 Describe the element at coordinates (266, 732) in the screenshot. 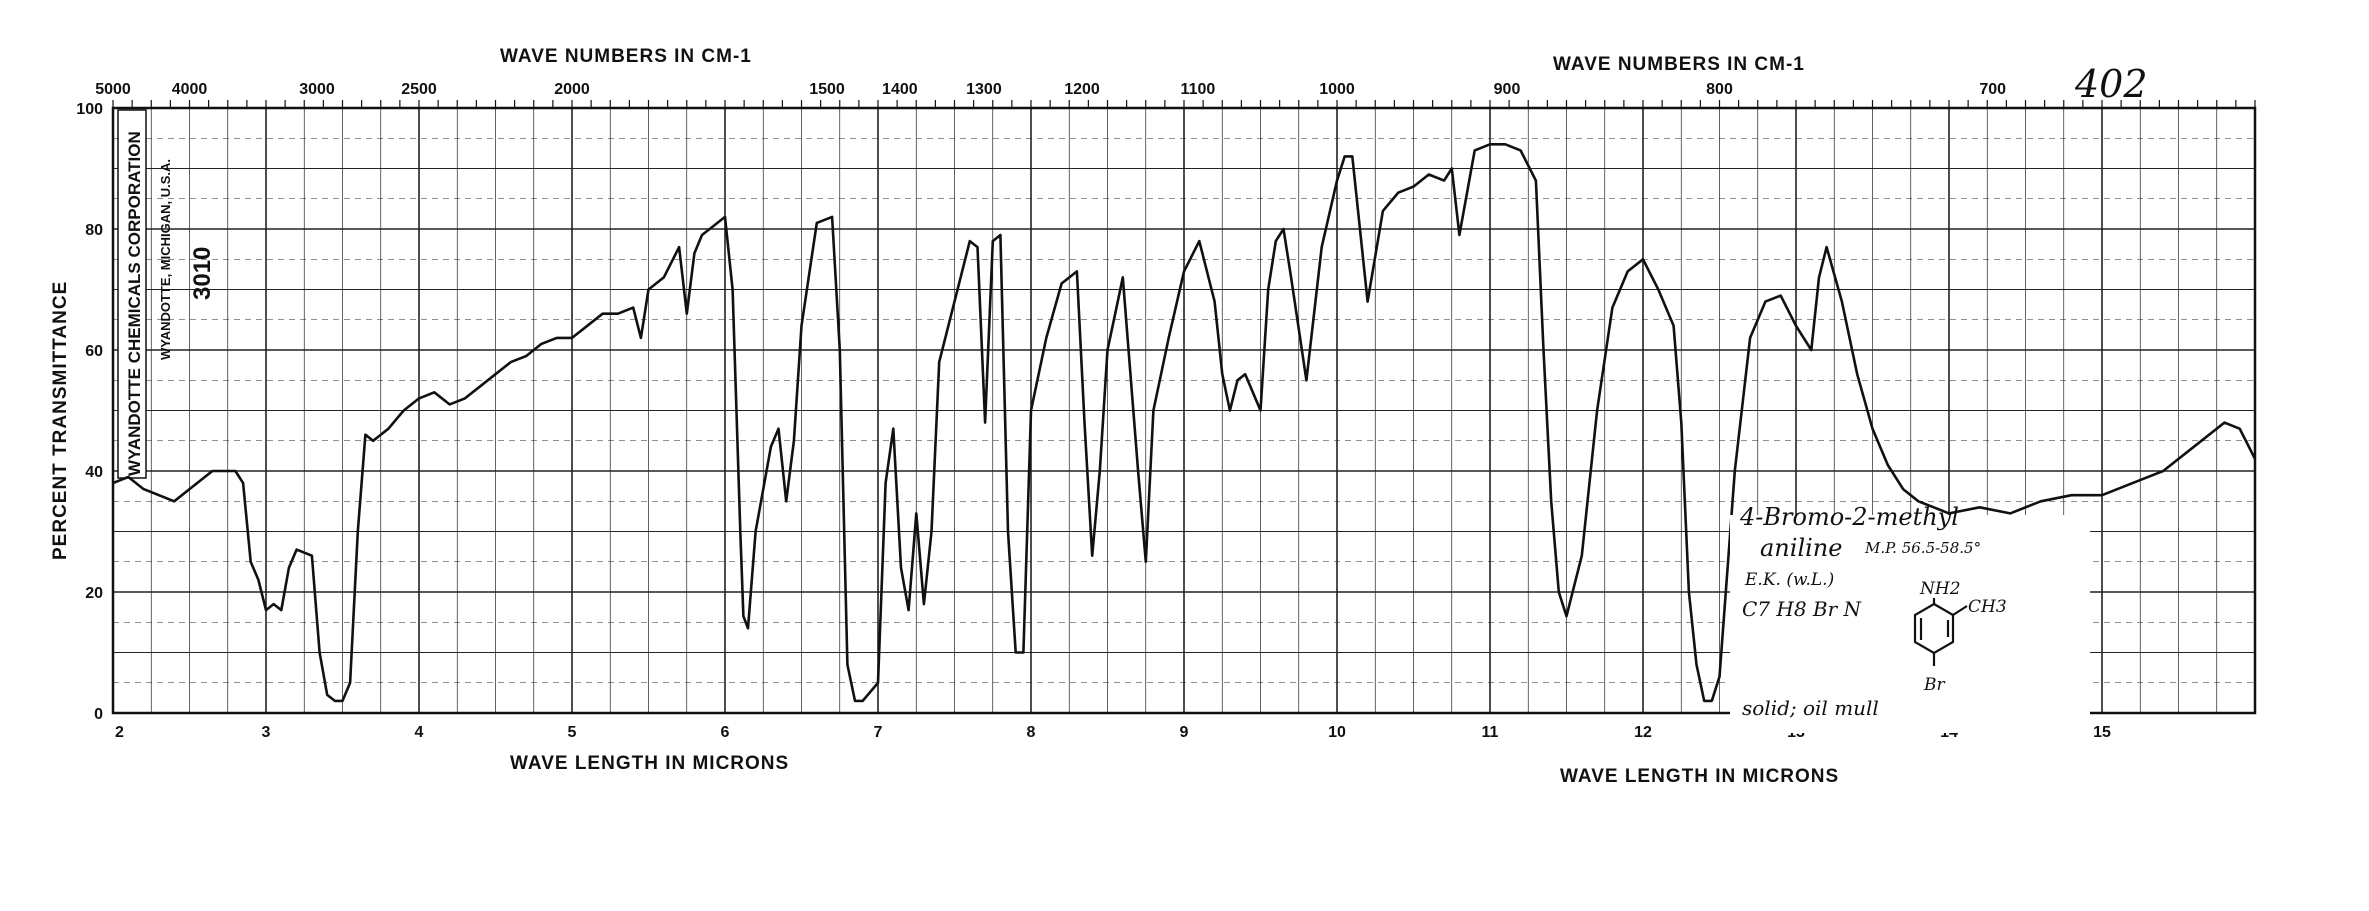

I see `x-tick-label: 3` at that location.